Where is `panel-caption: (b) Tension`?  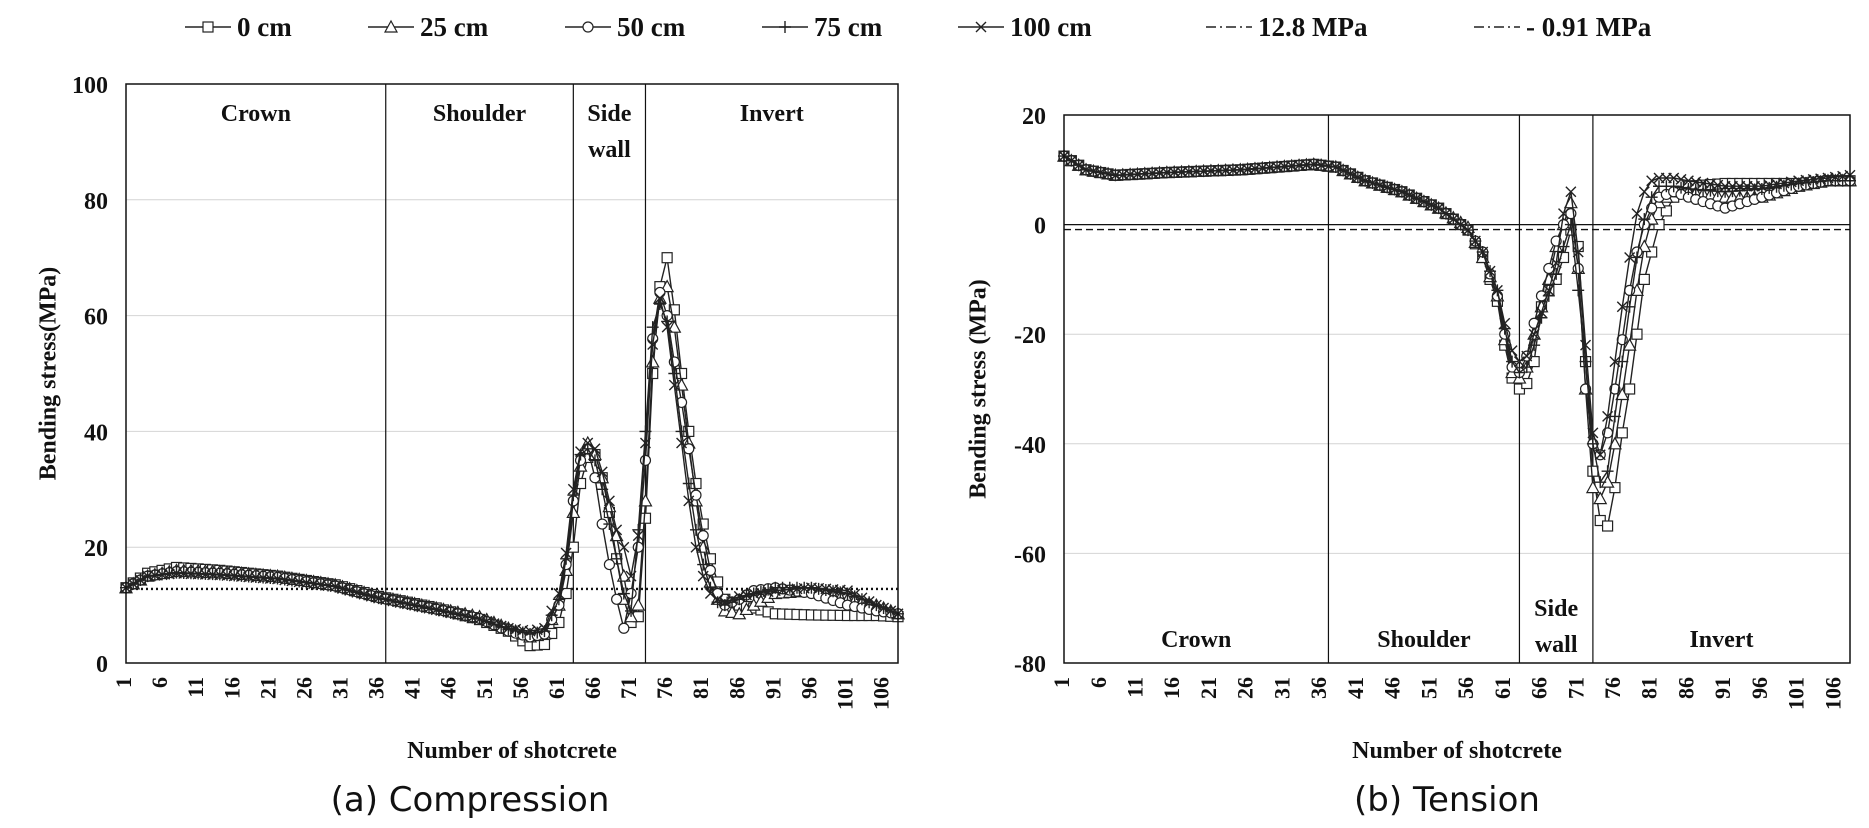 panel-caption: (b) Tension is located at coordinates (1447, 800).